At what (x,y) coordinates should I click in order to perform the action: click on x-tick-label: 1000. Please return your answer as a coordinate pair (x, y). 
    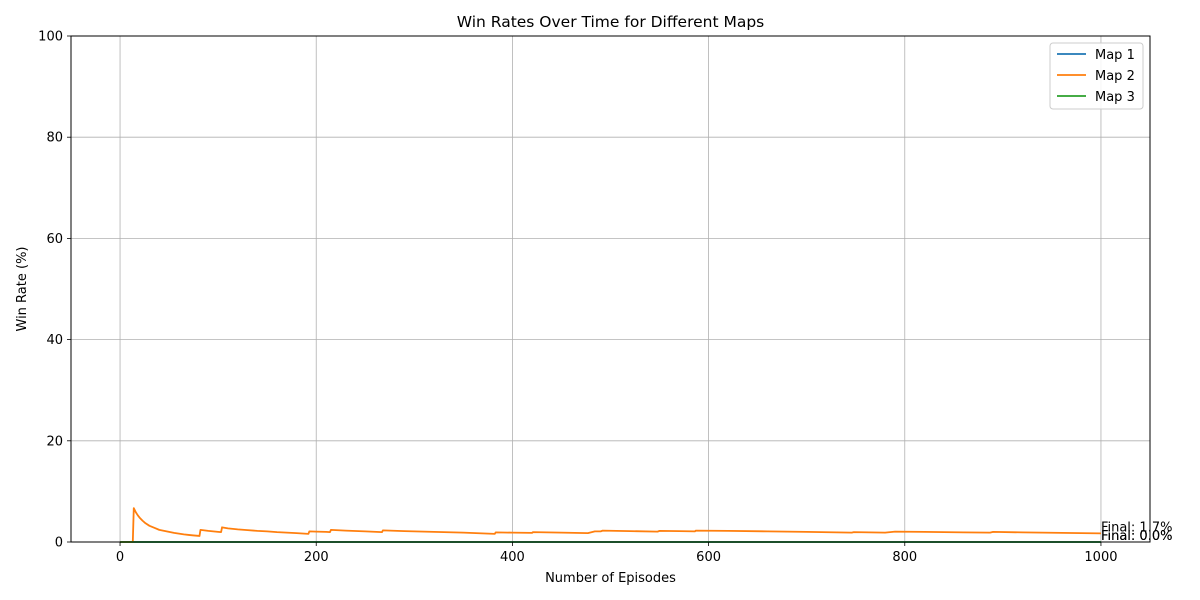
    Looking at the image, I should click on (1100, 557).